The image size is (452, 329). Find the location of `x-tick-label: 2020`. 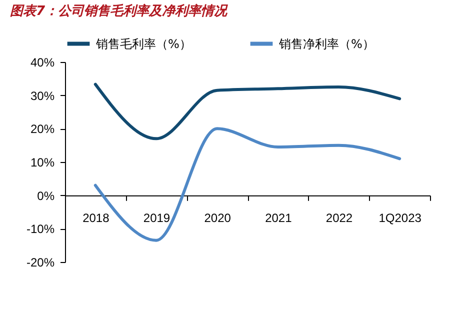

x-tick-label: 2020 is located at coordinates (218, 217).